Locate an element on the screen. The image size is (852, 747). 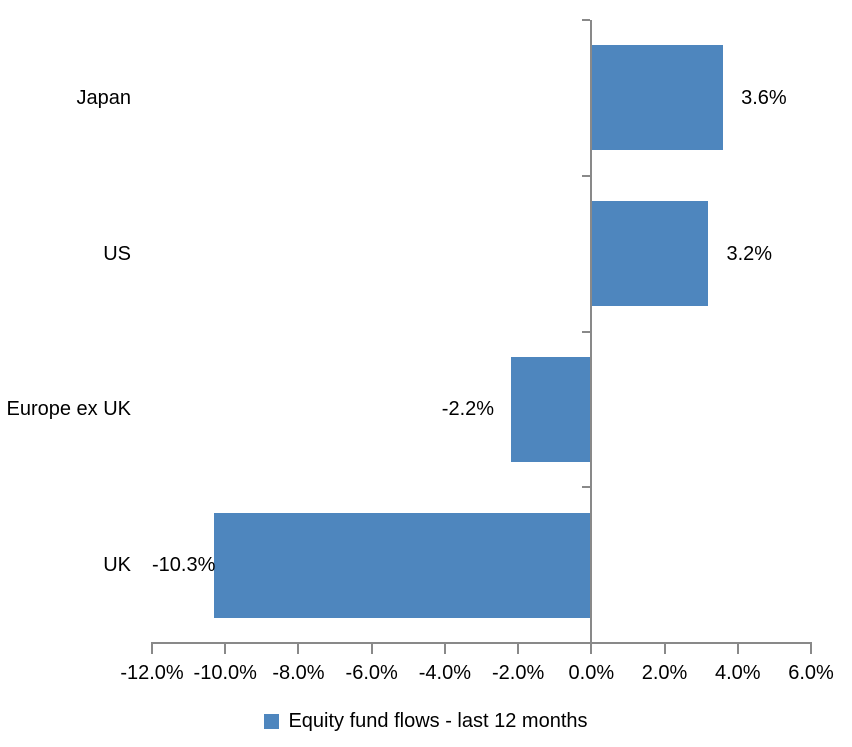
x-tick-label: -2.0% is located at coordinates (518, 673).